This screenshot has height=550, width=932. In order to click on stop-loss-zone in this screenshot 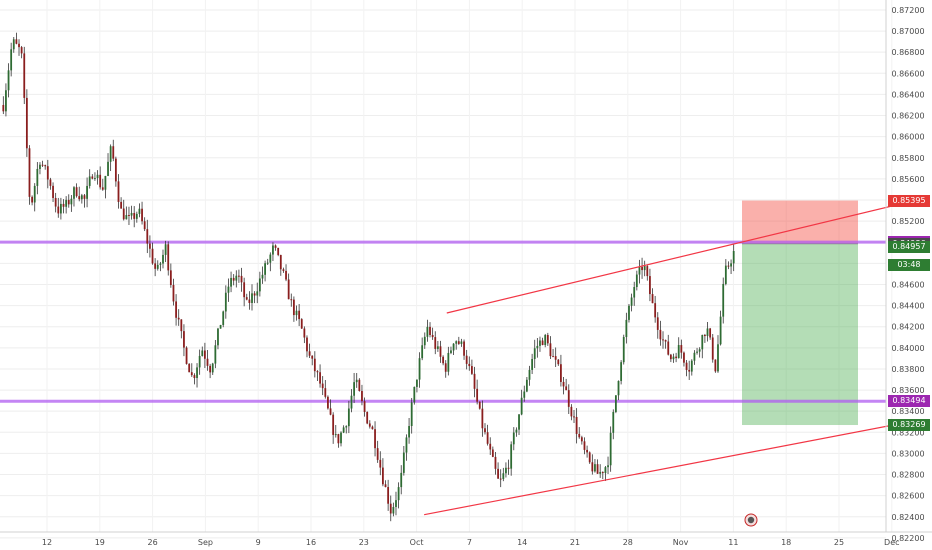, I will do `click(800, 222)`.